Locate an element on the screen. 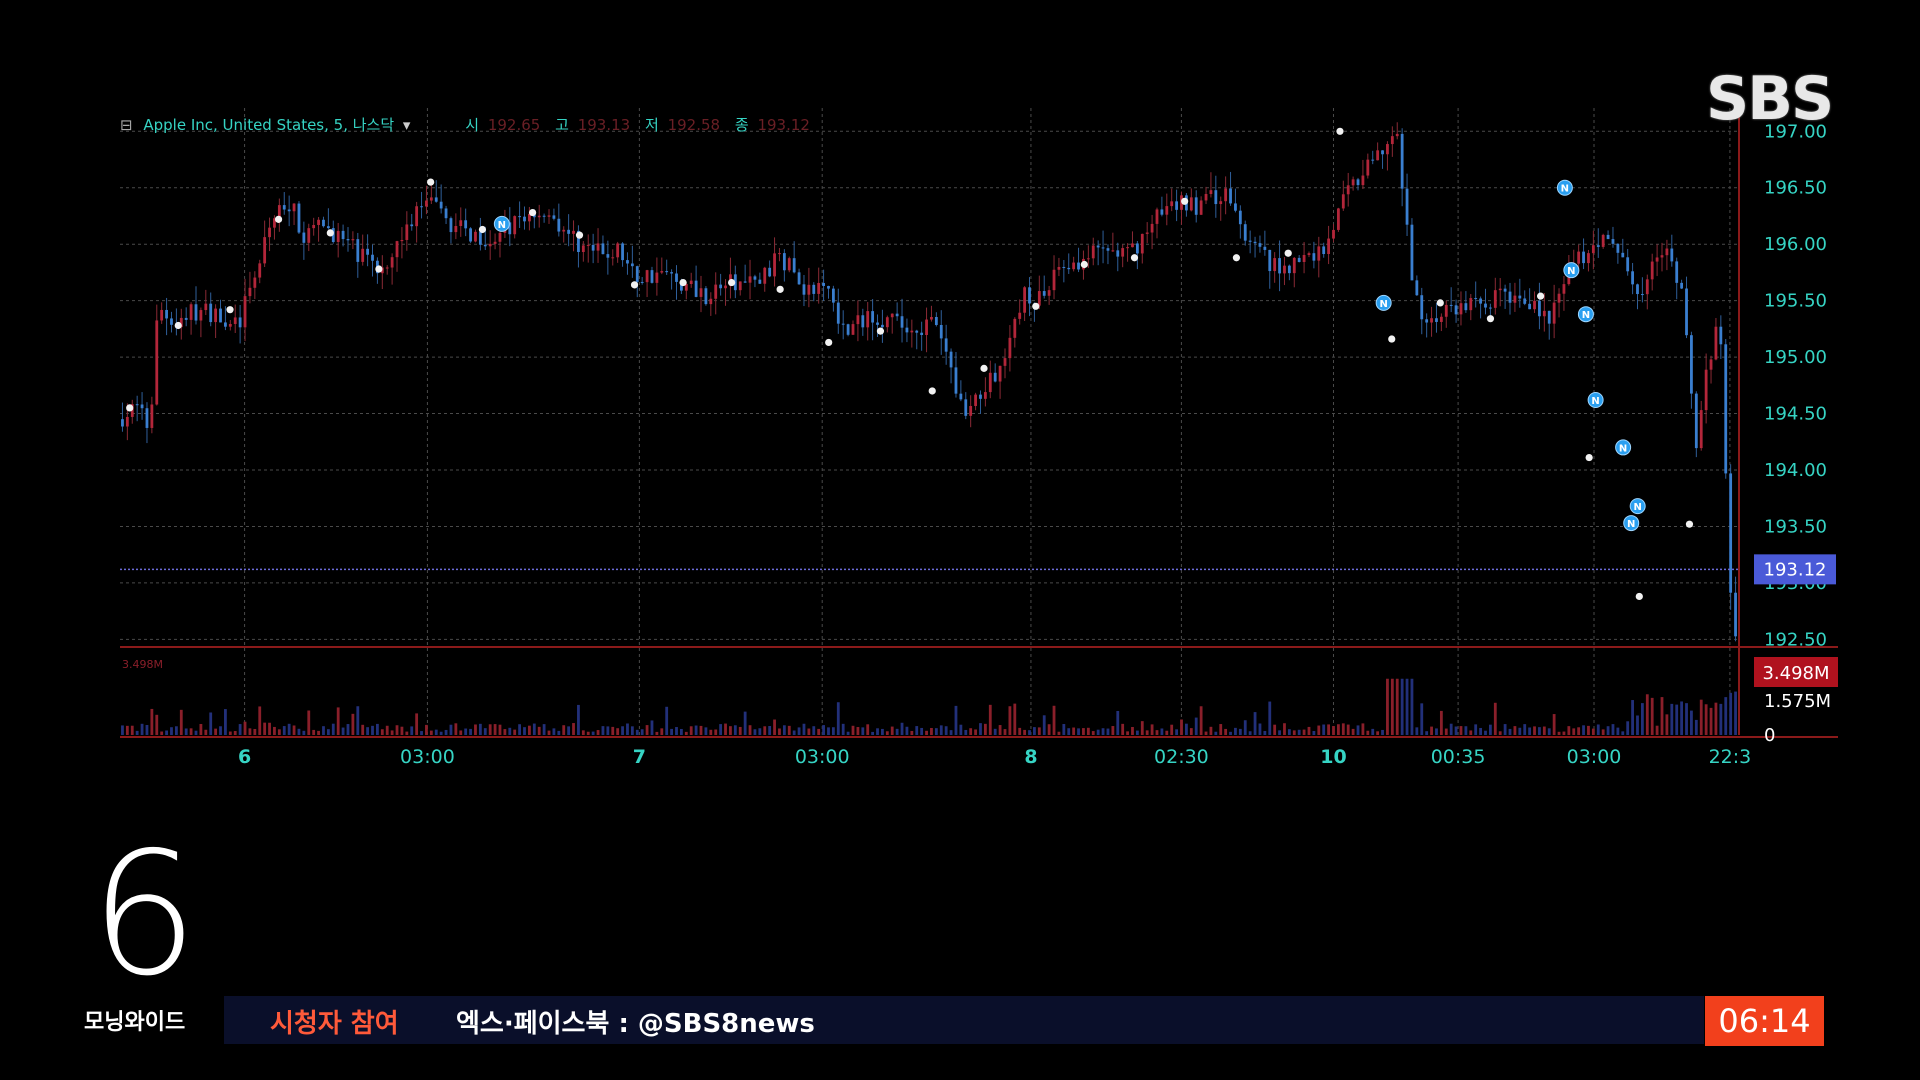  price-tick-label: 197.00 is located at coordinates (1795, 131).